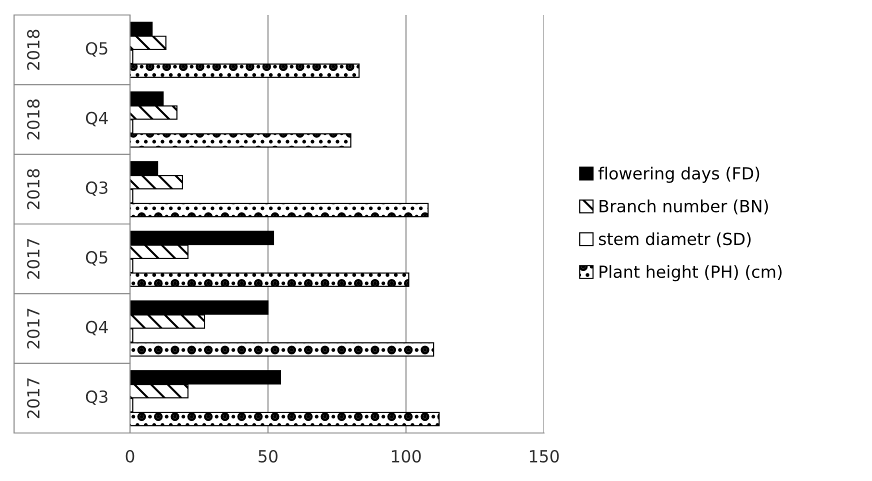  I want to click on category-label: 2017 Q5, so click(67, 259).